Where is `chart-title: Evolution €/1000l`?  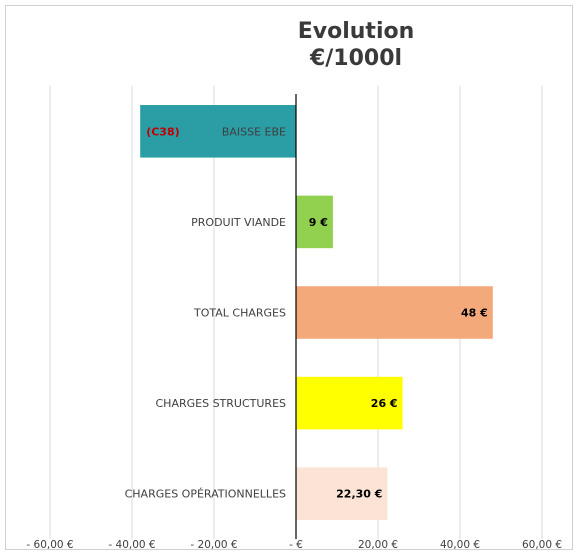 chart-title: Evolution €/1000l is located at coordinates (356, 45).